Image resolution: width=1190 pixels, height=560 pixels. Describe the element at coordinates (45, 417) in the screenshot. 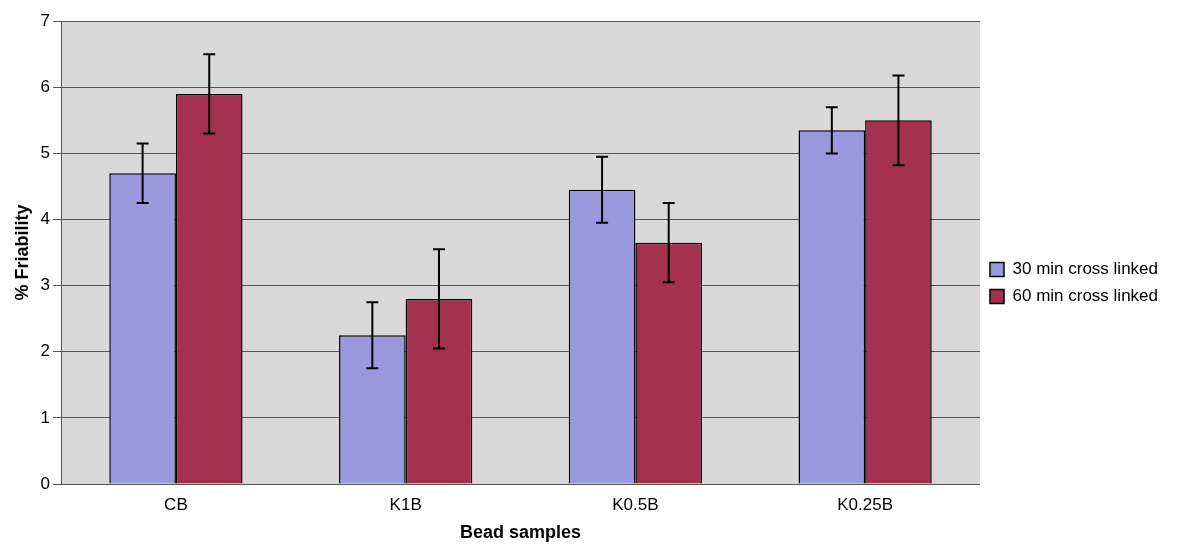

I see `y-tick-label: 1` at that location.